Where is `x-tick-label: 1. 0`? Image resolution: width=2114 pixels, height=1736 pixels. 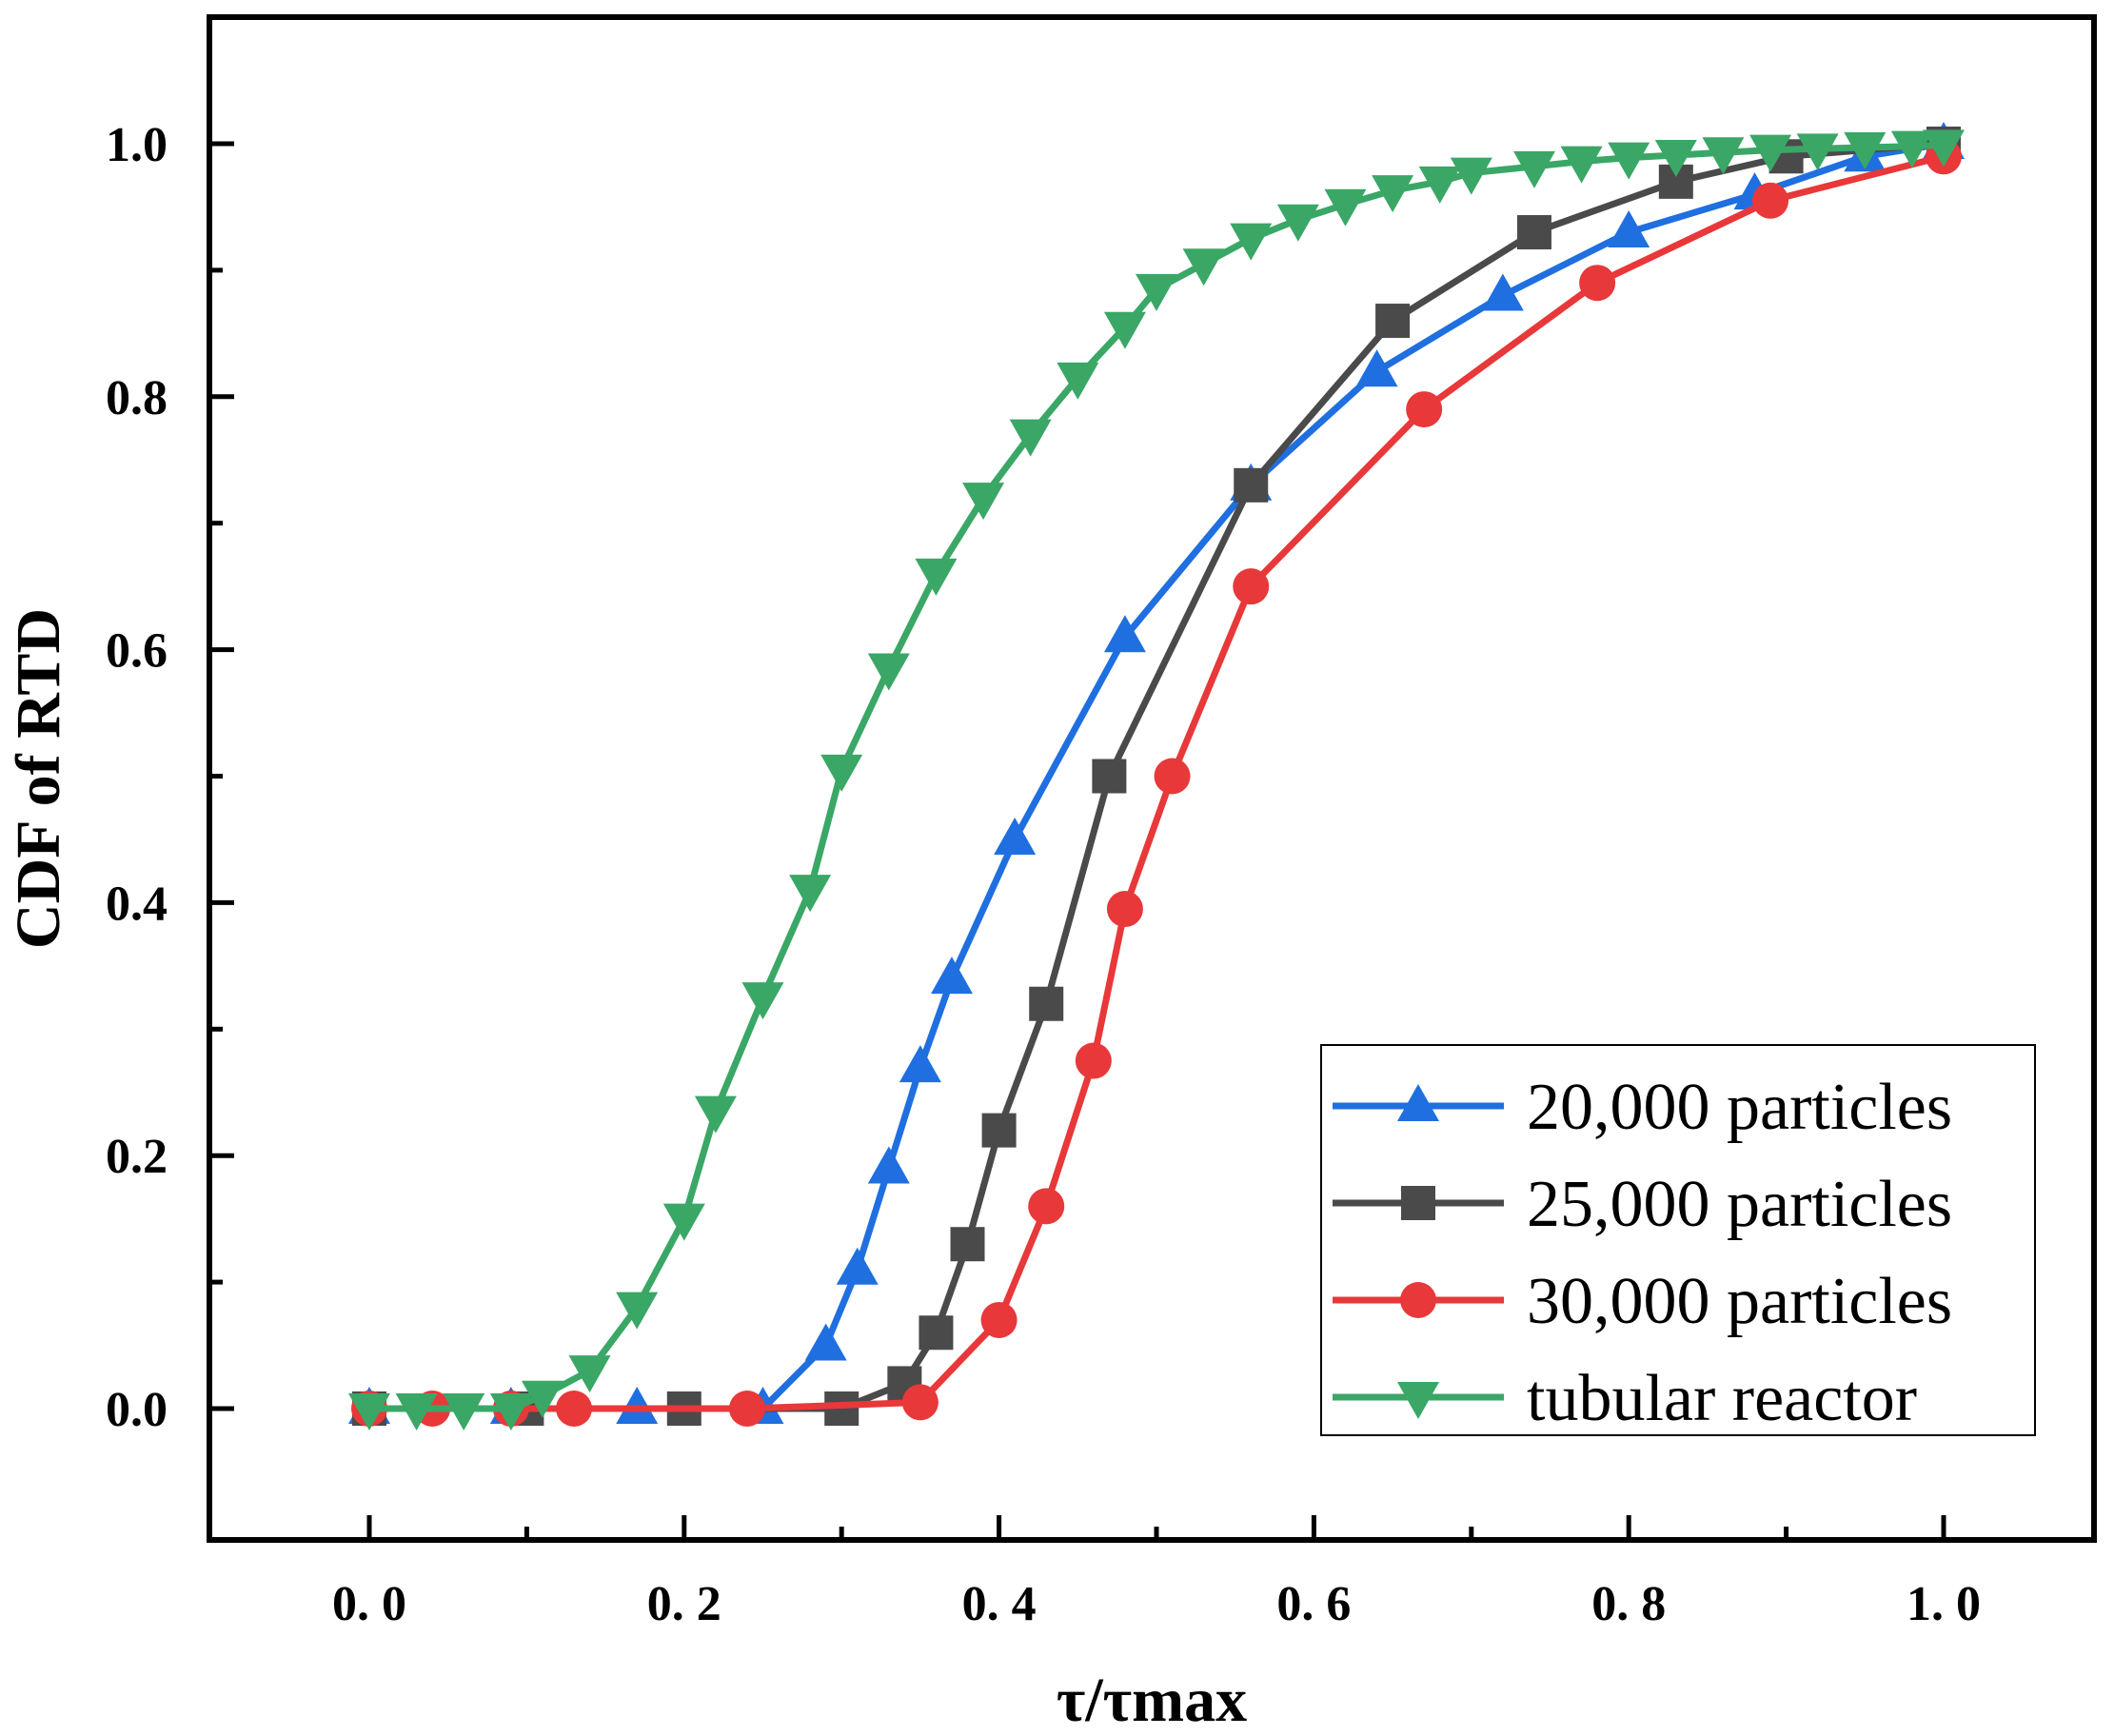
x-tick-label: 1. 0 is located at coordinates (1944, 1604).